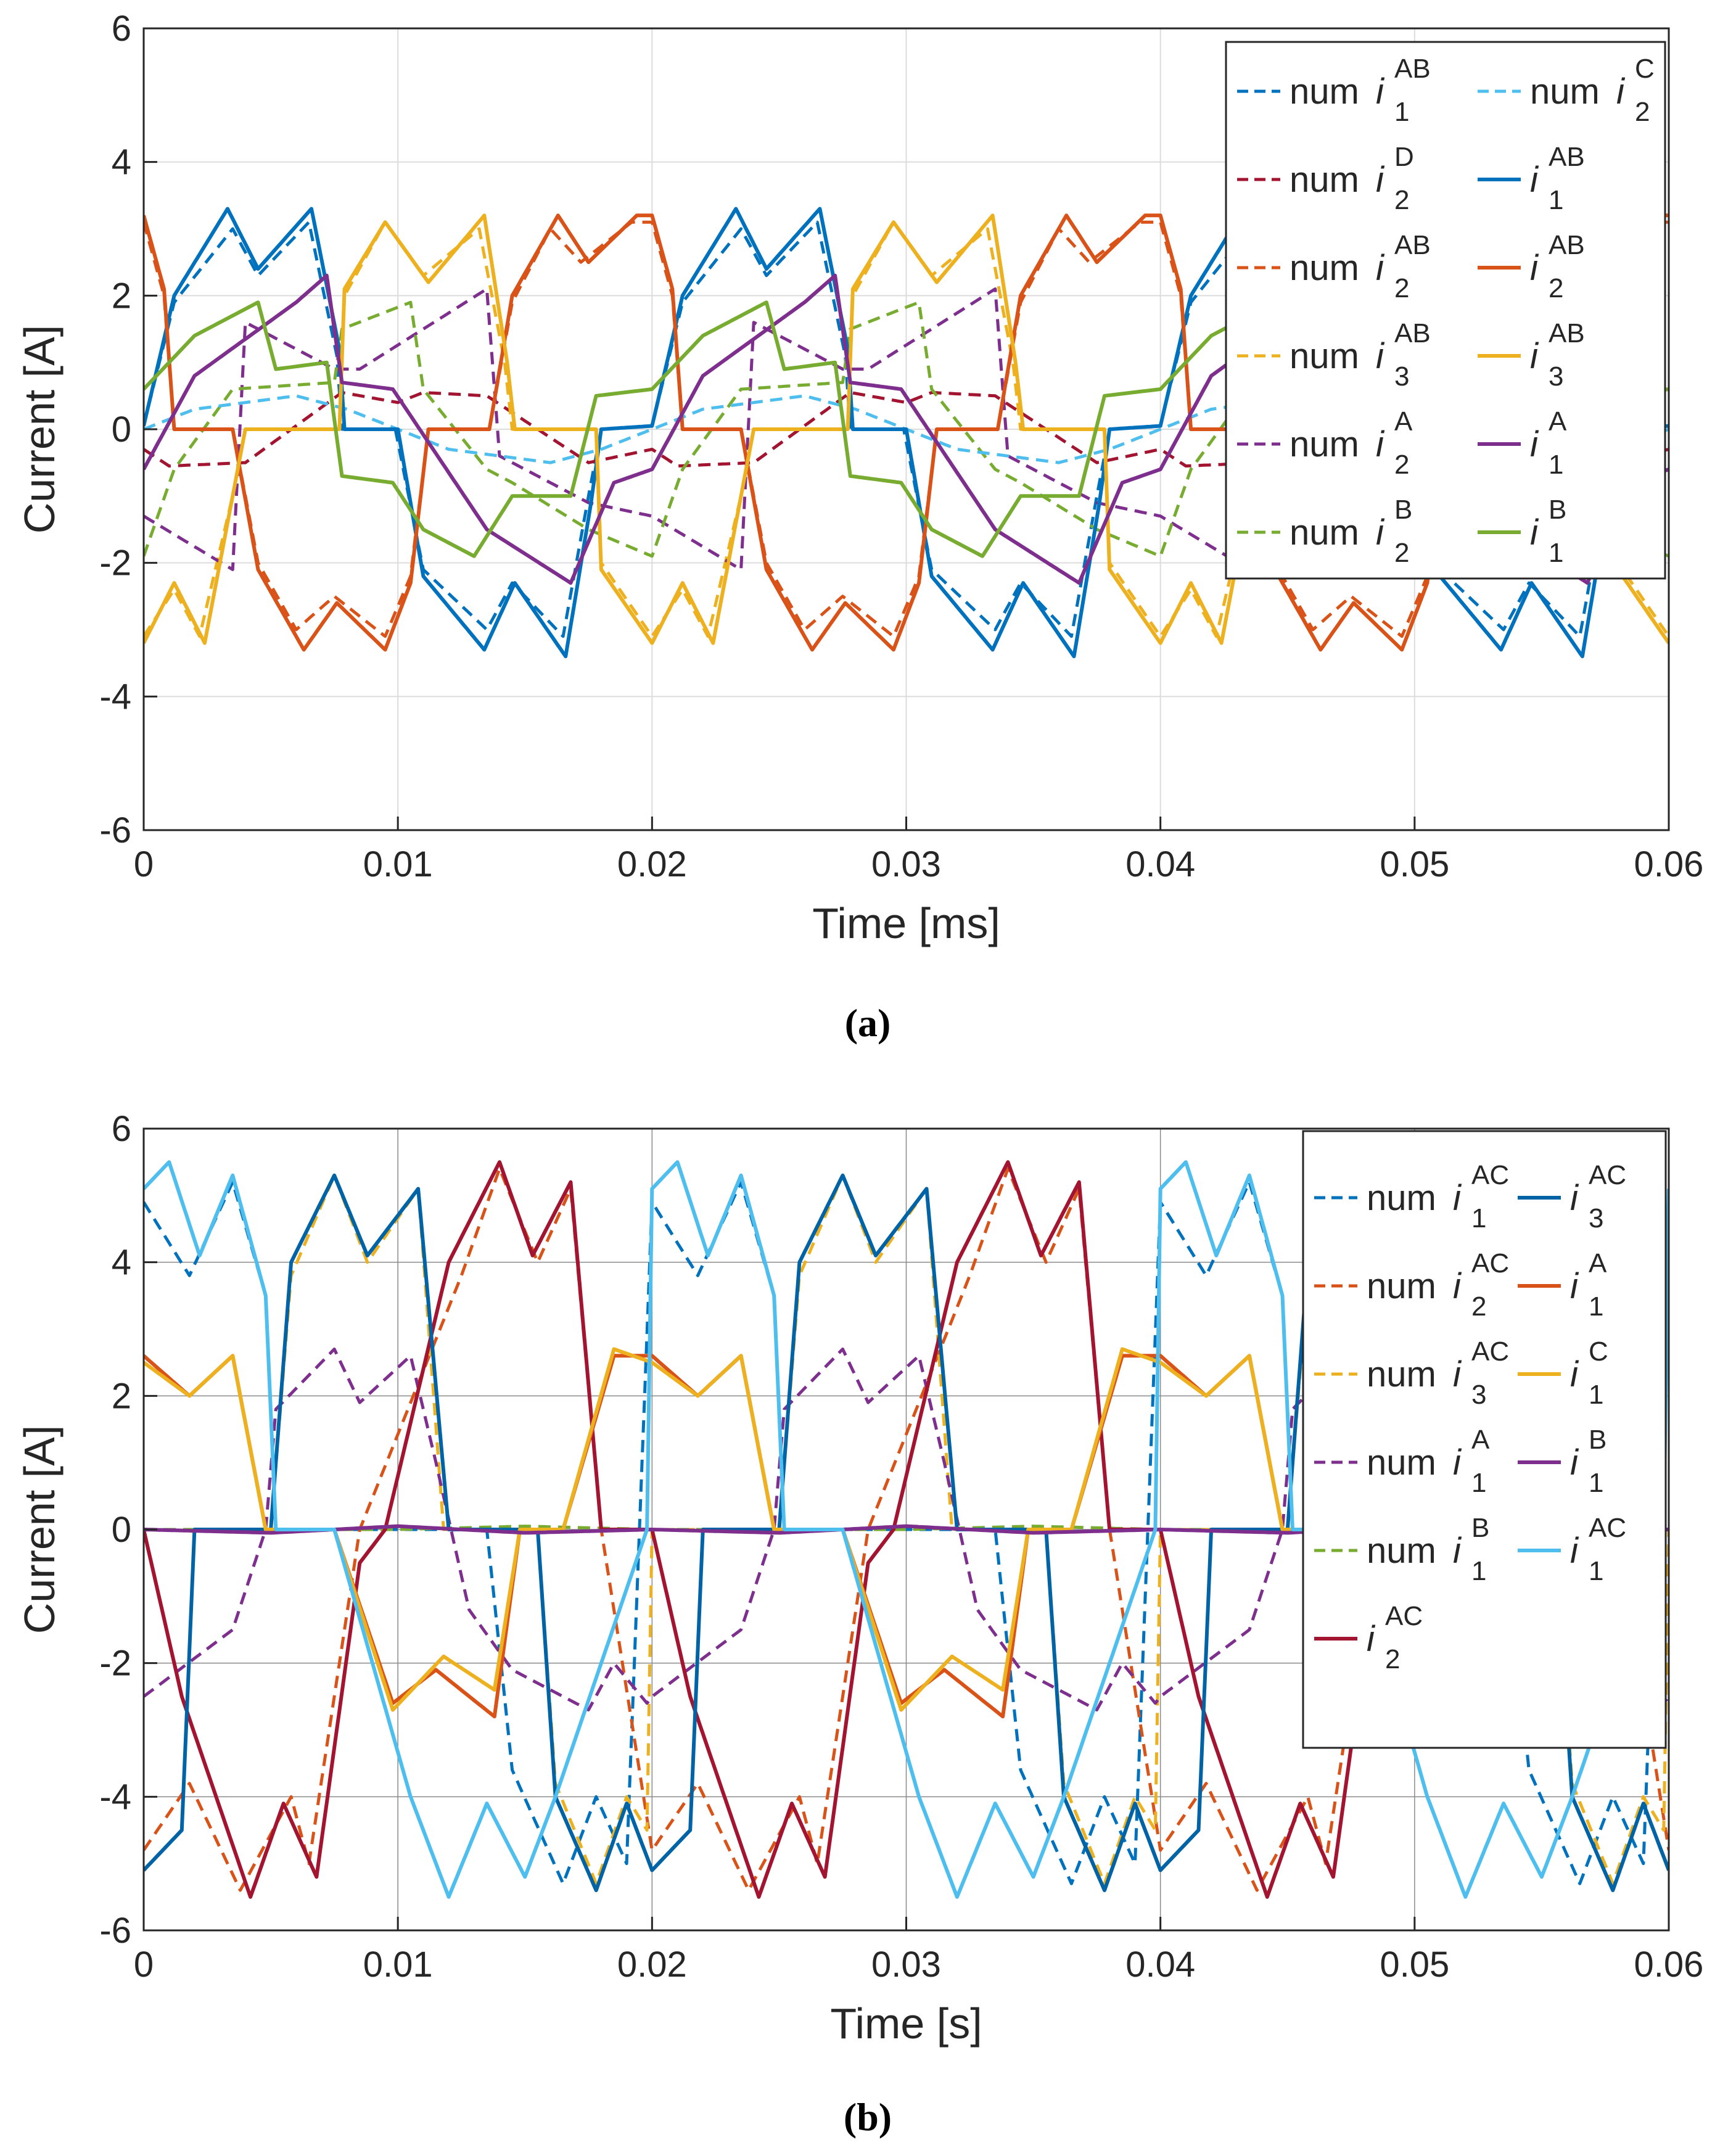 This screenshot has height=2145, width=1736. Describe the element at coordinates (115, 1664) in the screenshot. I see `y-tick-label: -2` at that location.